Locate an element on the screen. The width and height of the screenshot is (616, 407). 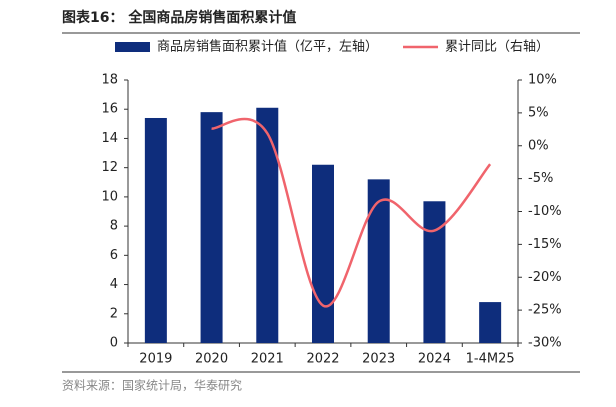
x-tick-label: 2022 is located at coordinates (322, 359).